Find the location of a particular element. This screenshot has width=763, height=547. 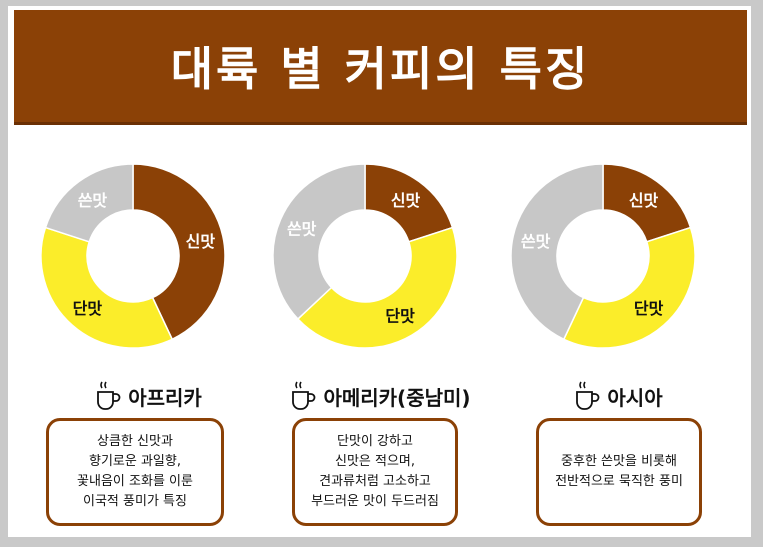

region-name: 아시아 is located at coordinates (635, 397).